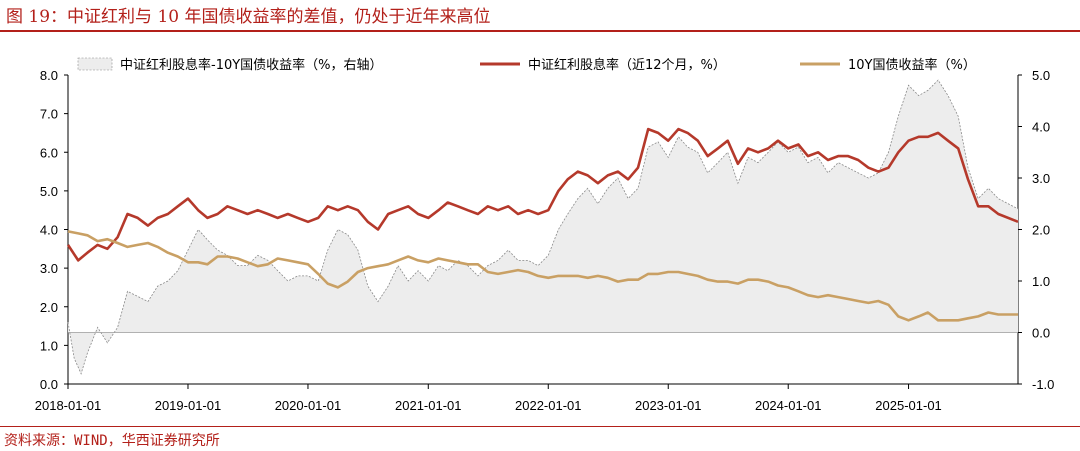 The height and width of the screenshot is (451, 1080). I want to click on y-right-tick-label: 4.0, so click(1041, 127).